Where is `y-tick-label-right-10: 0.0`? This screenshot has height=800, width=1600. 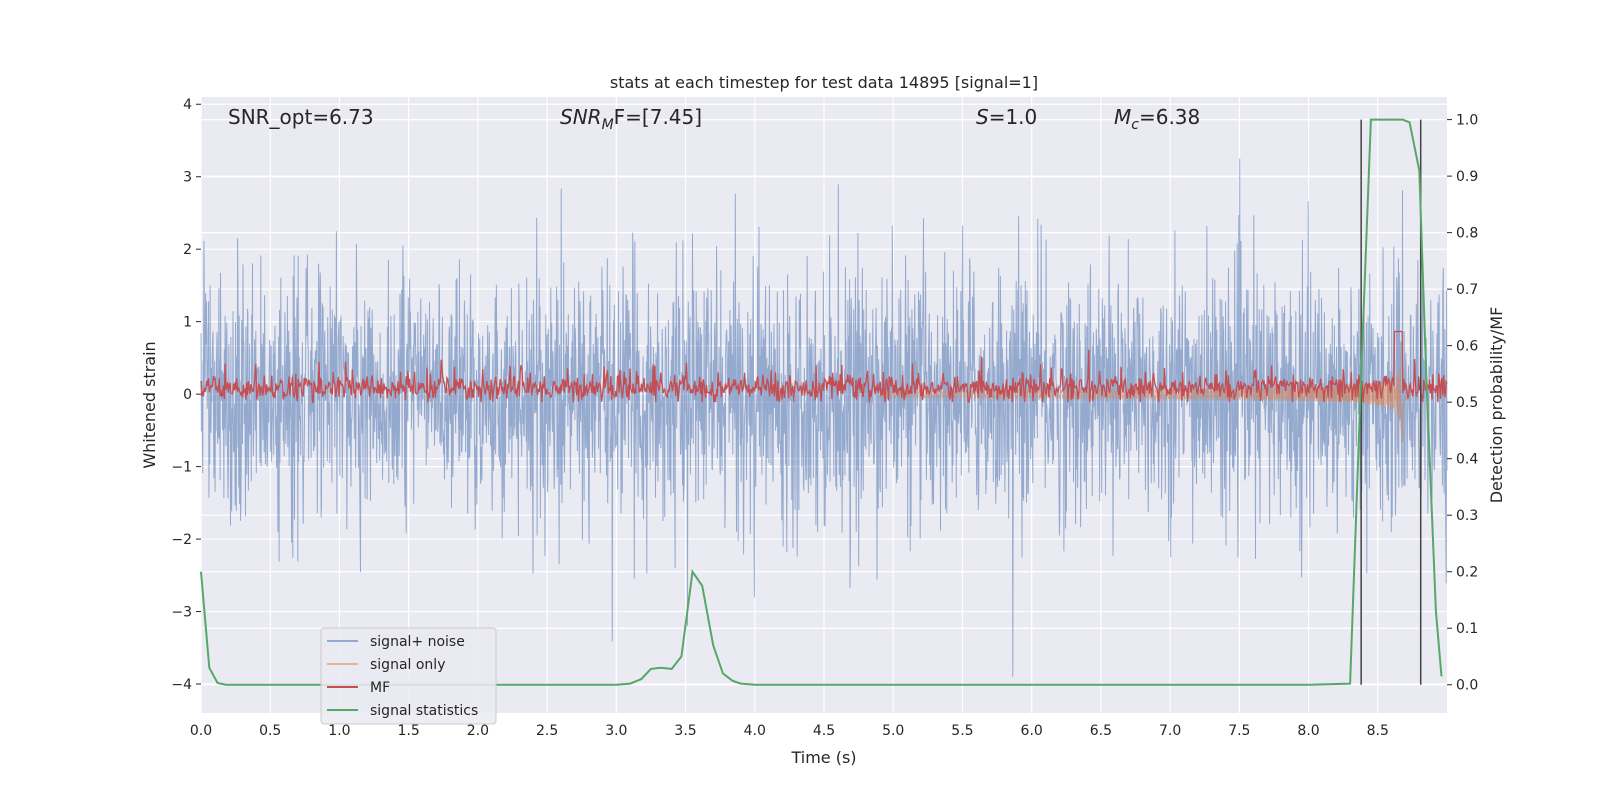 y-tick-label-right-10: 0.0 is located at coordinates (1467, 686).